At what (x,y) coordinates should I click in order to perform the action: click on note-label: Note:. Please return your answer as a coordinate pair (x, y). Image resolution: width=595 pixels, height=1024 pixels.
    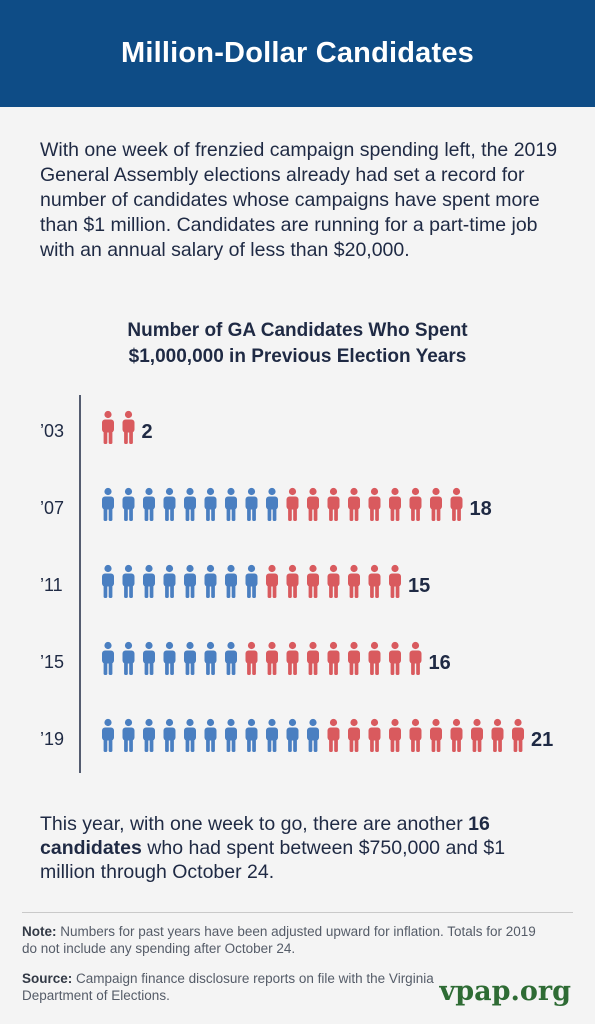
    Looking at the image, I should click on (39, 931).